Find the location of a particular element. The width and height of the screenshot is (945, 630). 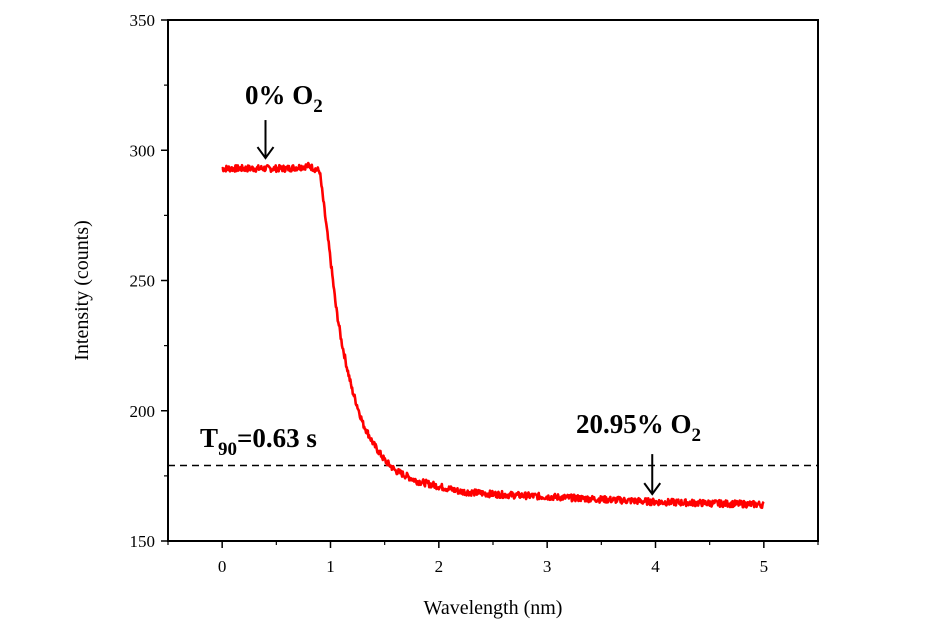

x-tick-label: 5 is located at coordinates (764, 566).